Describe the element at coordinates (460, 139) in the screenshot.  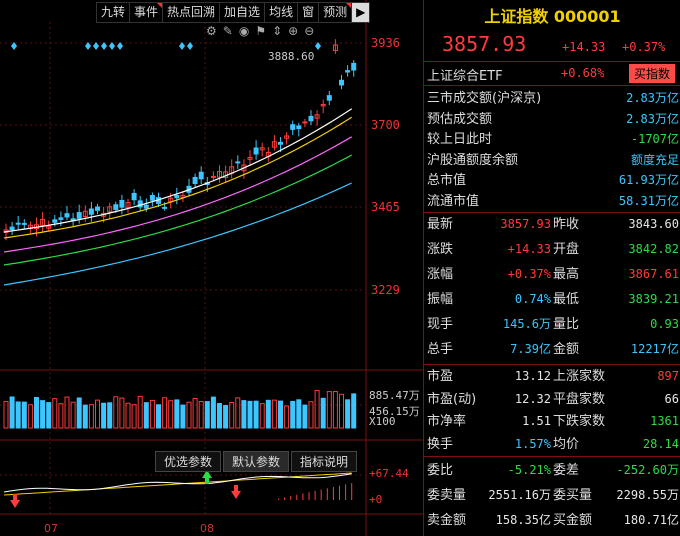
I see `rows-label: 较上日此时` at that location.